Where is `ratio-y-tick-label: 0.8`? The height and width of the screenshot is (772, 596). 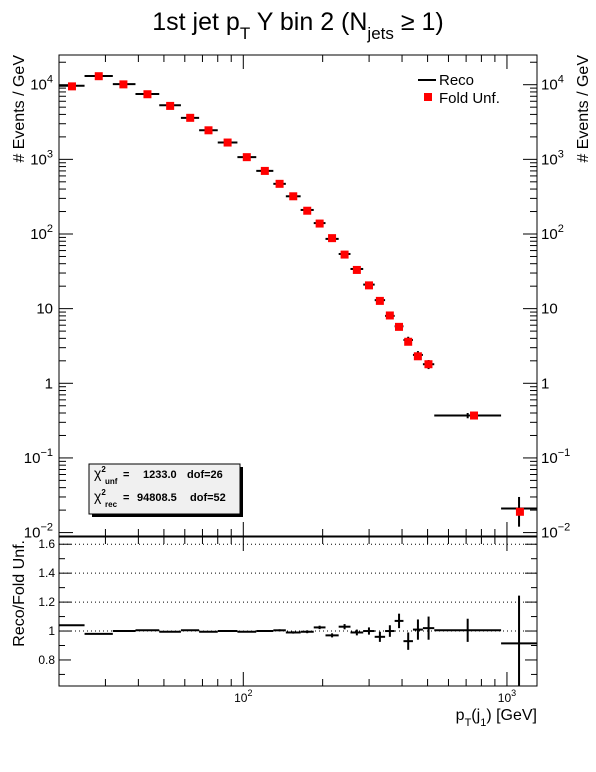 ratio-y-tick-label: 0.8 is located at coordinates (46, 660).